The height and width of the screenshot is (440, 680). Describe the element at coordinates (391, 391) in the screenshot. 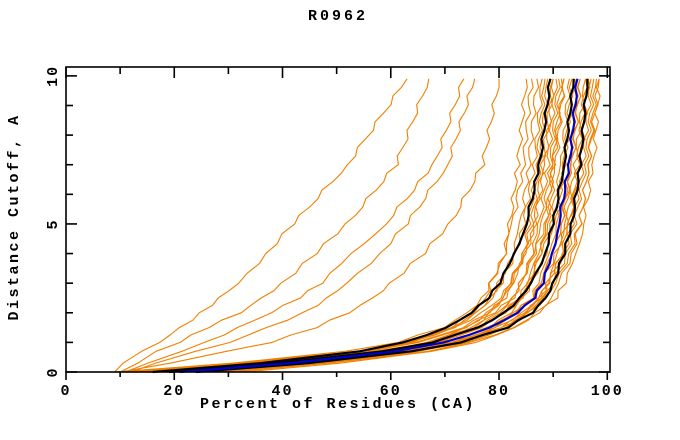

I see `x-tick-label: 60` at that location.